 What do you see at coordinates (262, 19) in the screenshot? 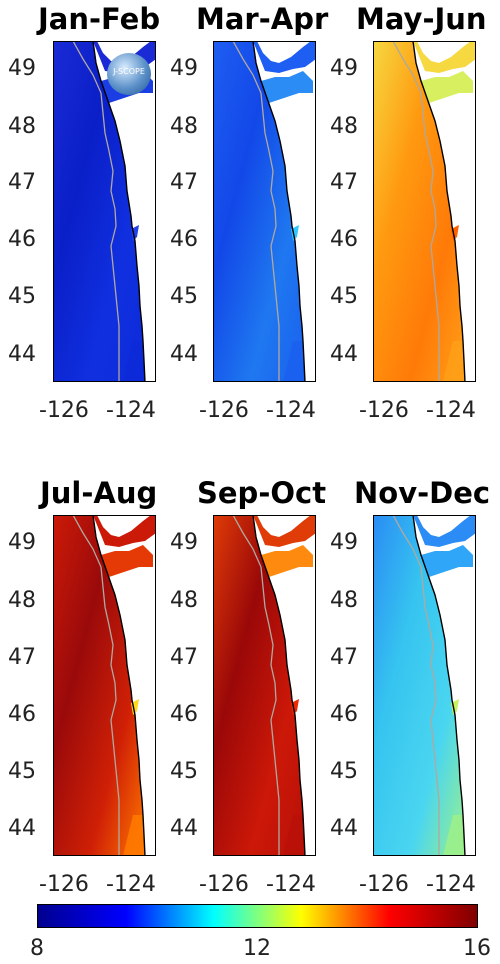
I see `panel-title-mar-apr: Mar-Apr` at bounding box center [262, 19].